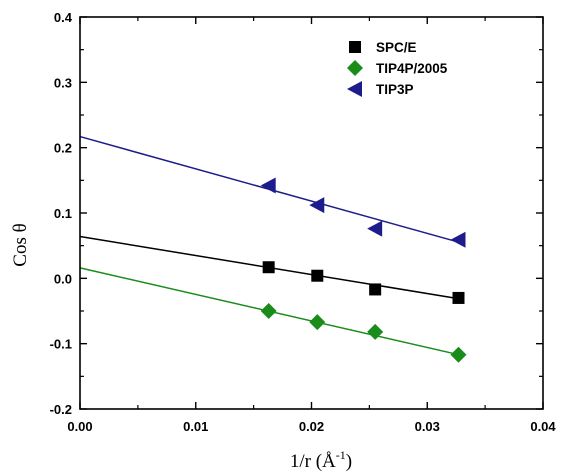  Describe the element at coordinates (412, 68) in the screenshot. I see `legend-label-tip4p-2005: TIP4P/2005` at that location.